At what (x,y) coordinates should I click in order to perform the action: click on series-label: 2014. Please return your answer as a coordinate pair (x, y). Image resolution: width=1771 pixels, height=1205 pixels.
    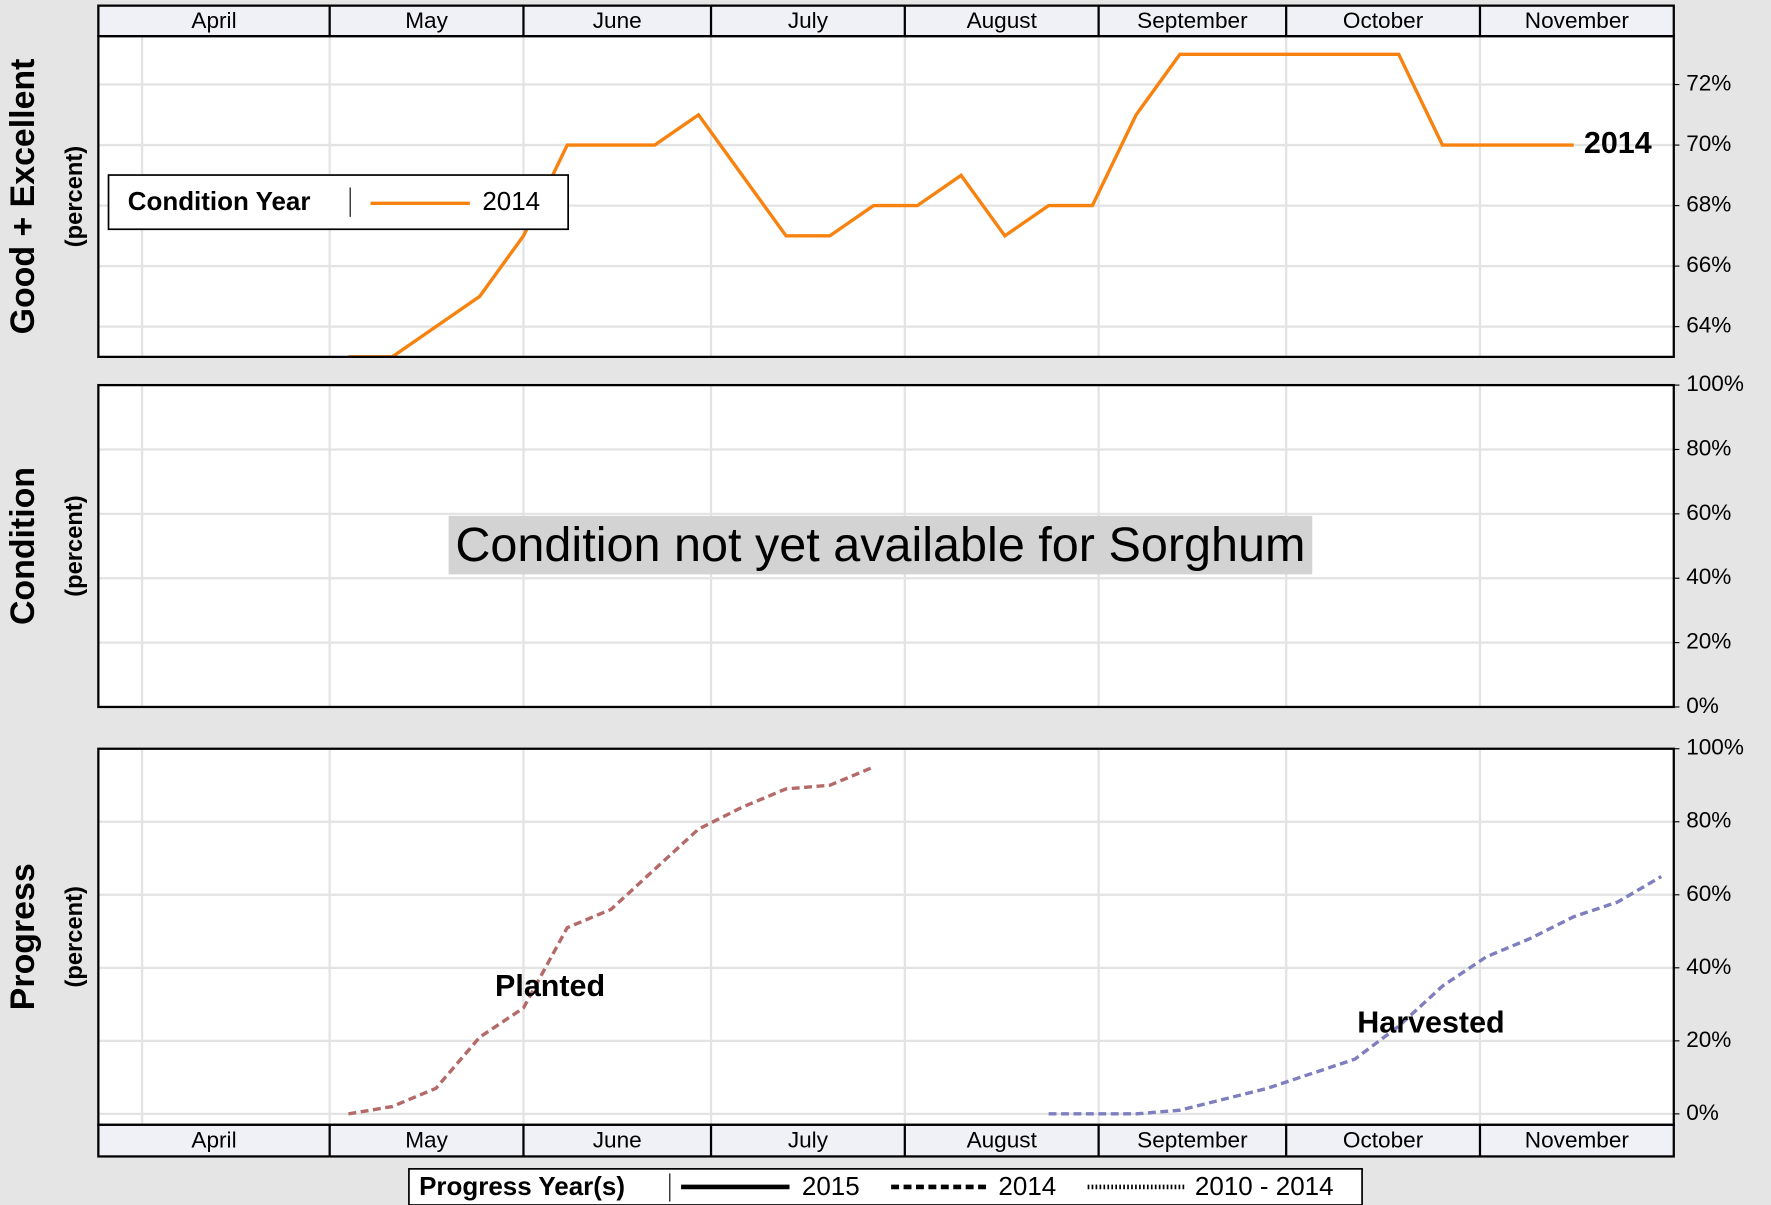
    Looking at the image, I should click on (1618, 143).